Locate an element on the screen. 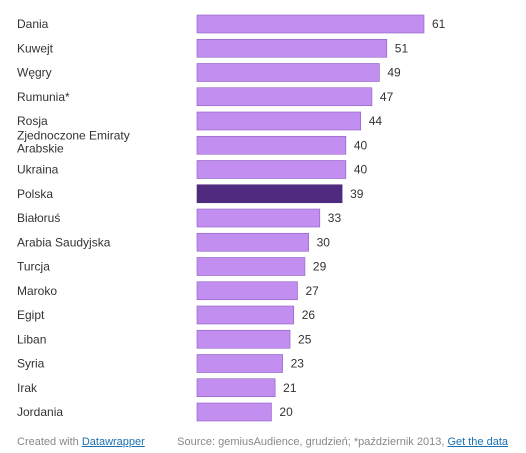 This screenshot has height=453, width=526. value-label-dania: 61 is located at coordinates (439, 24).